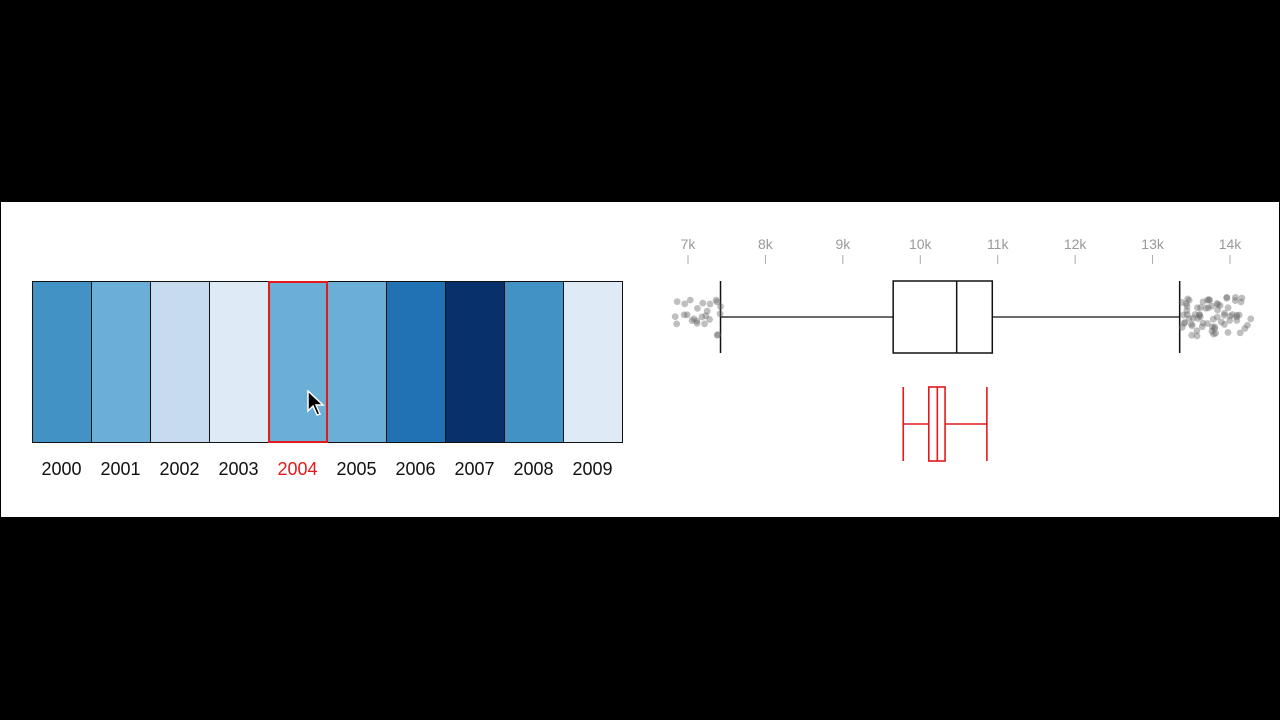 This screenshot has width=1280, height=720. I want to click on year-label-2005: 2005, so click(356, 469).